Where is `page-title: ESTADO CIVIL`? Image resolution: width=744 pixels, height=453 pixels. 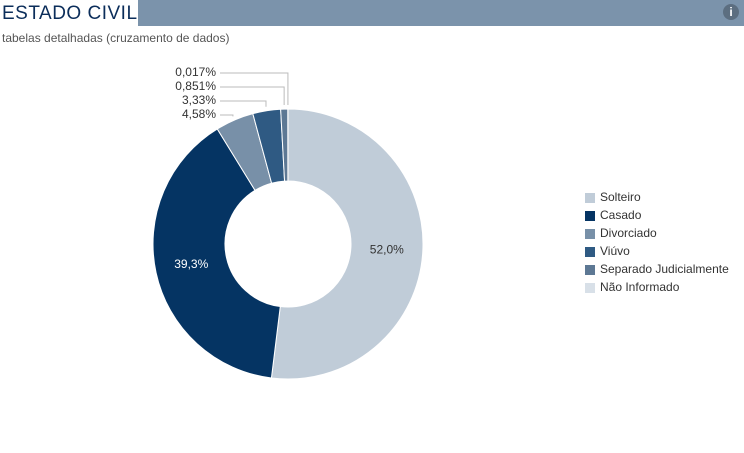 page-title: ESTADO CIVIL is located at coordinates (70, 13).